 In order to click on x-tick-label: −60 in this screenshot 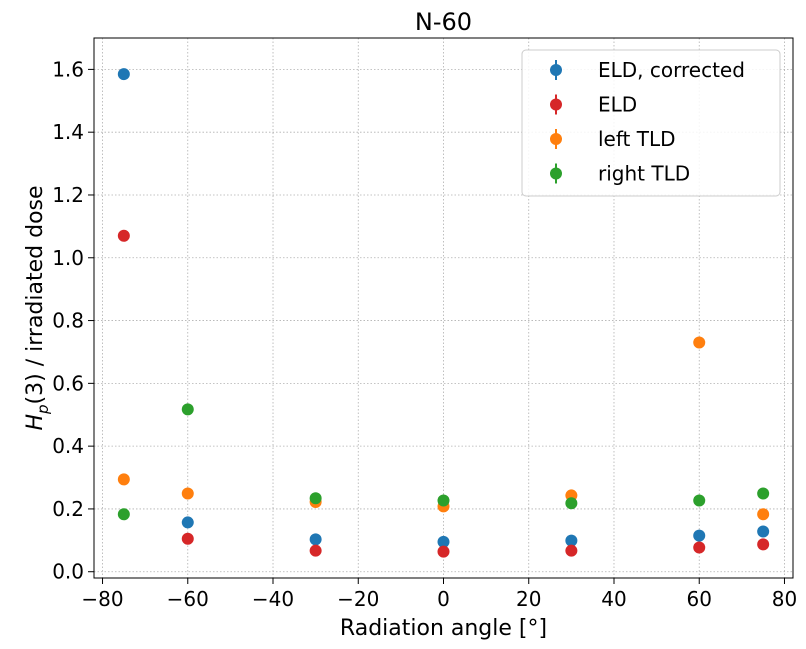, I will do `click(188, 599)`.